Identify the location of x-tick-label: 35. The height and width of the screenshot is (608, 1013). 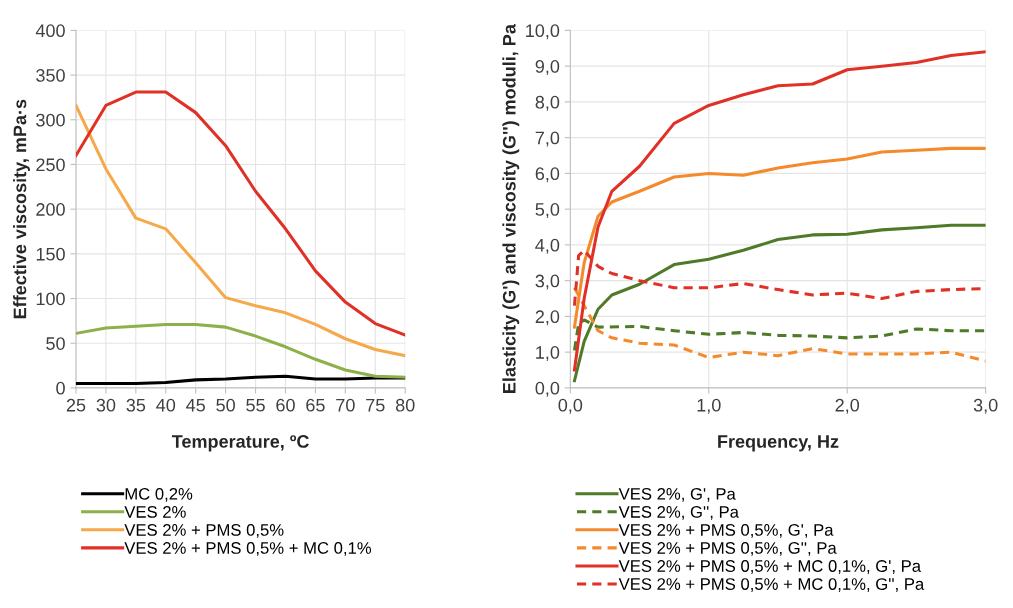
(136, 405).